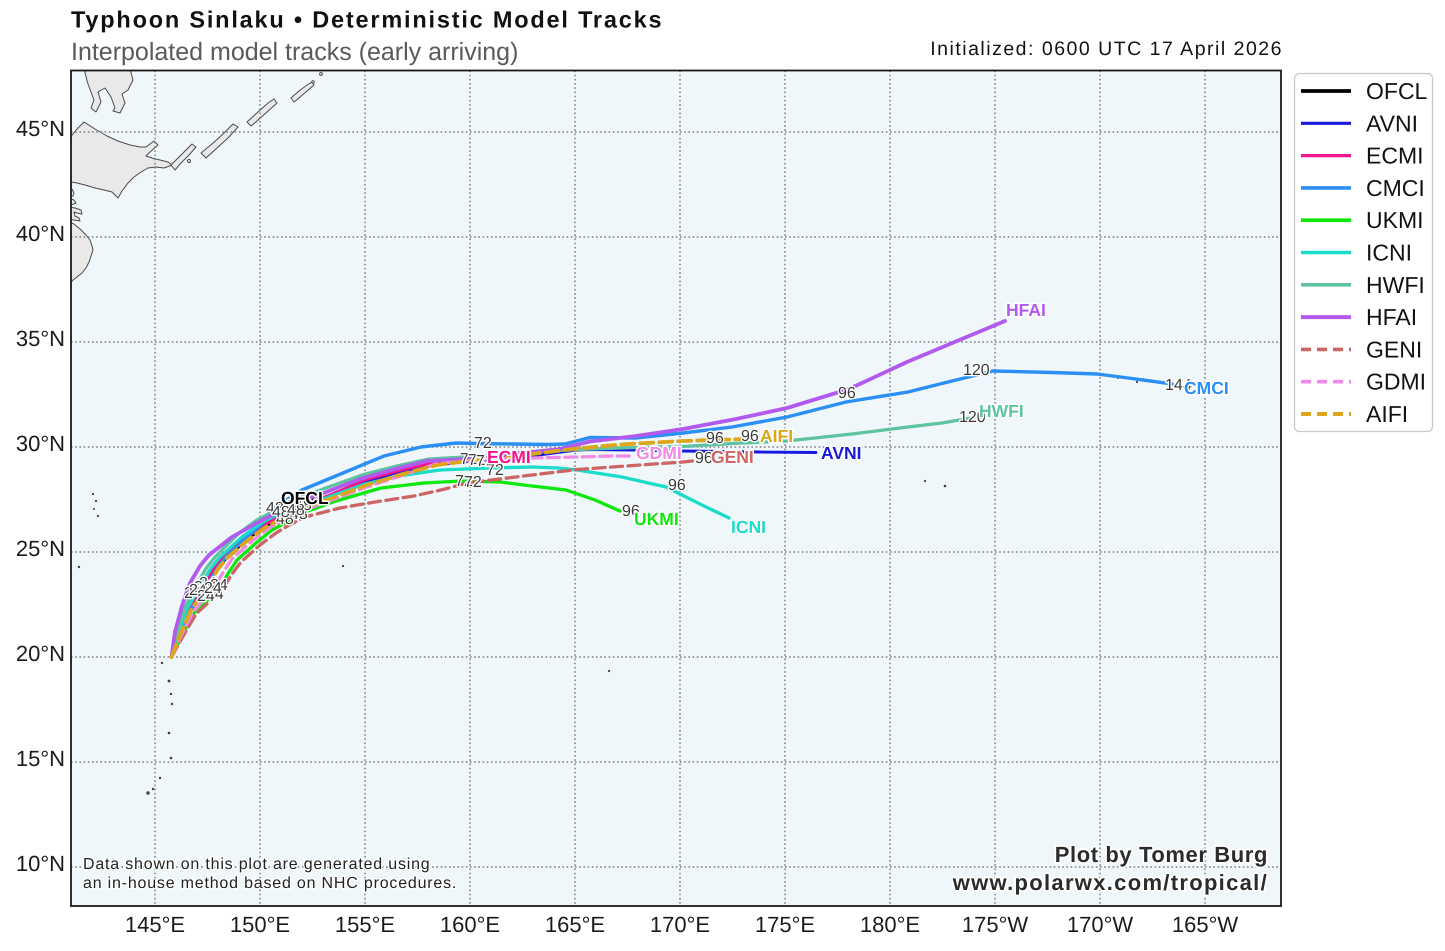 This screenshot has height=951, width=1445. What do you see at coordinates (155, 924) in the screenshot?
I see `svg-text: 145°E` at bounding box center [155, 924].